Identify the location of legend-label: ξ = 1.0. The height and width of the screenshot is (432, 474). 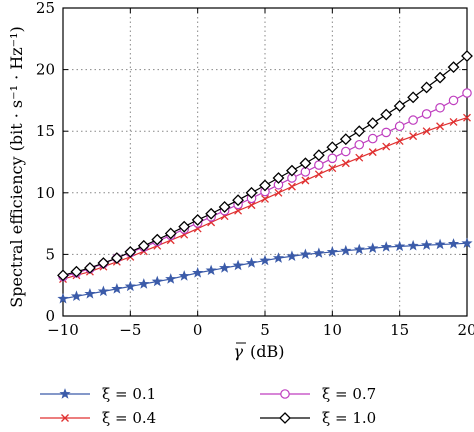
(349, 418).